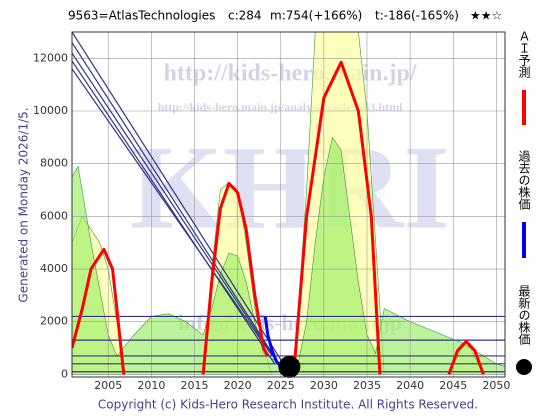 Image resolution: width=560 pixels, height=420 pixels. I want to click on legend-label: 過去の株価, so click(524, 180).